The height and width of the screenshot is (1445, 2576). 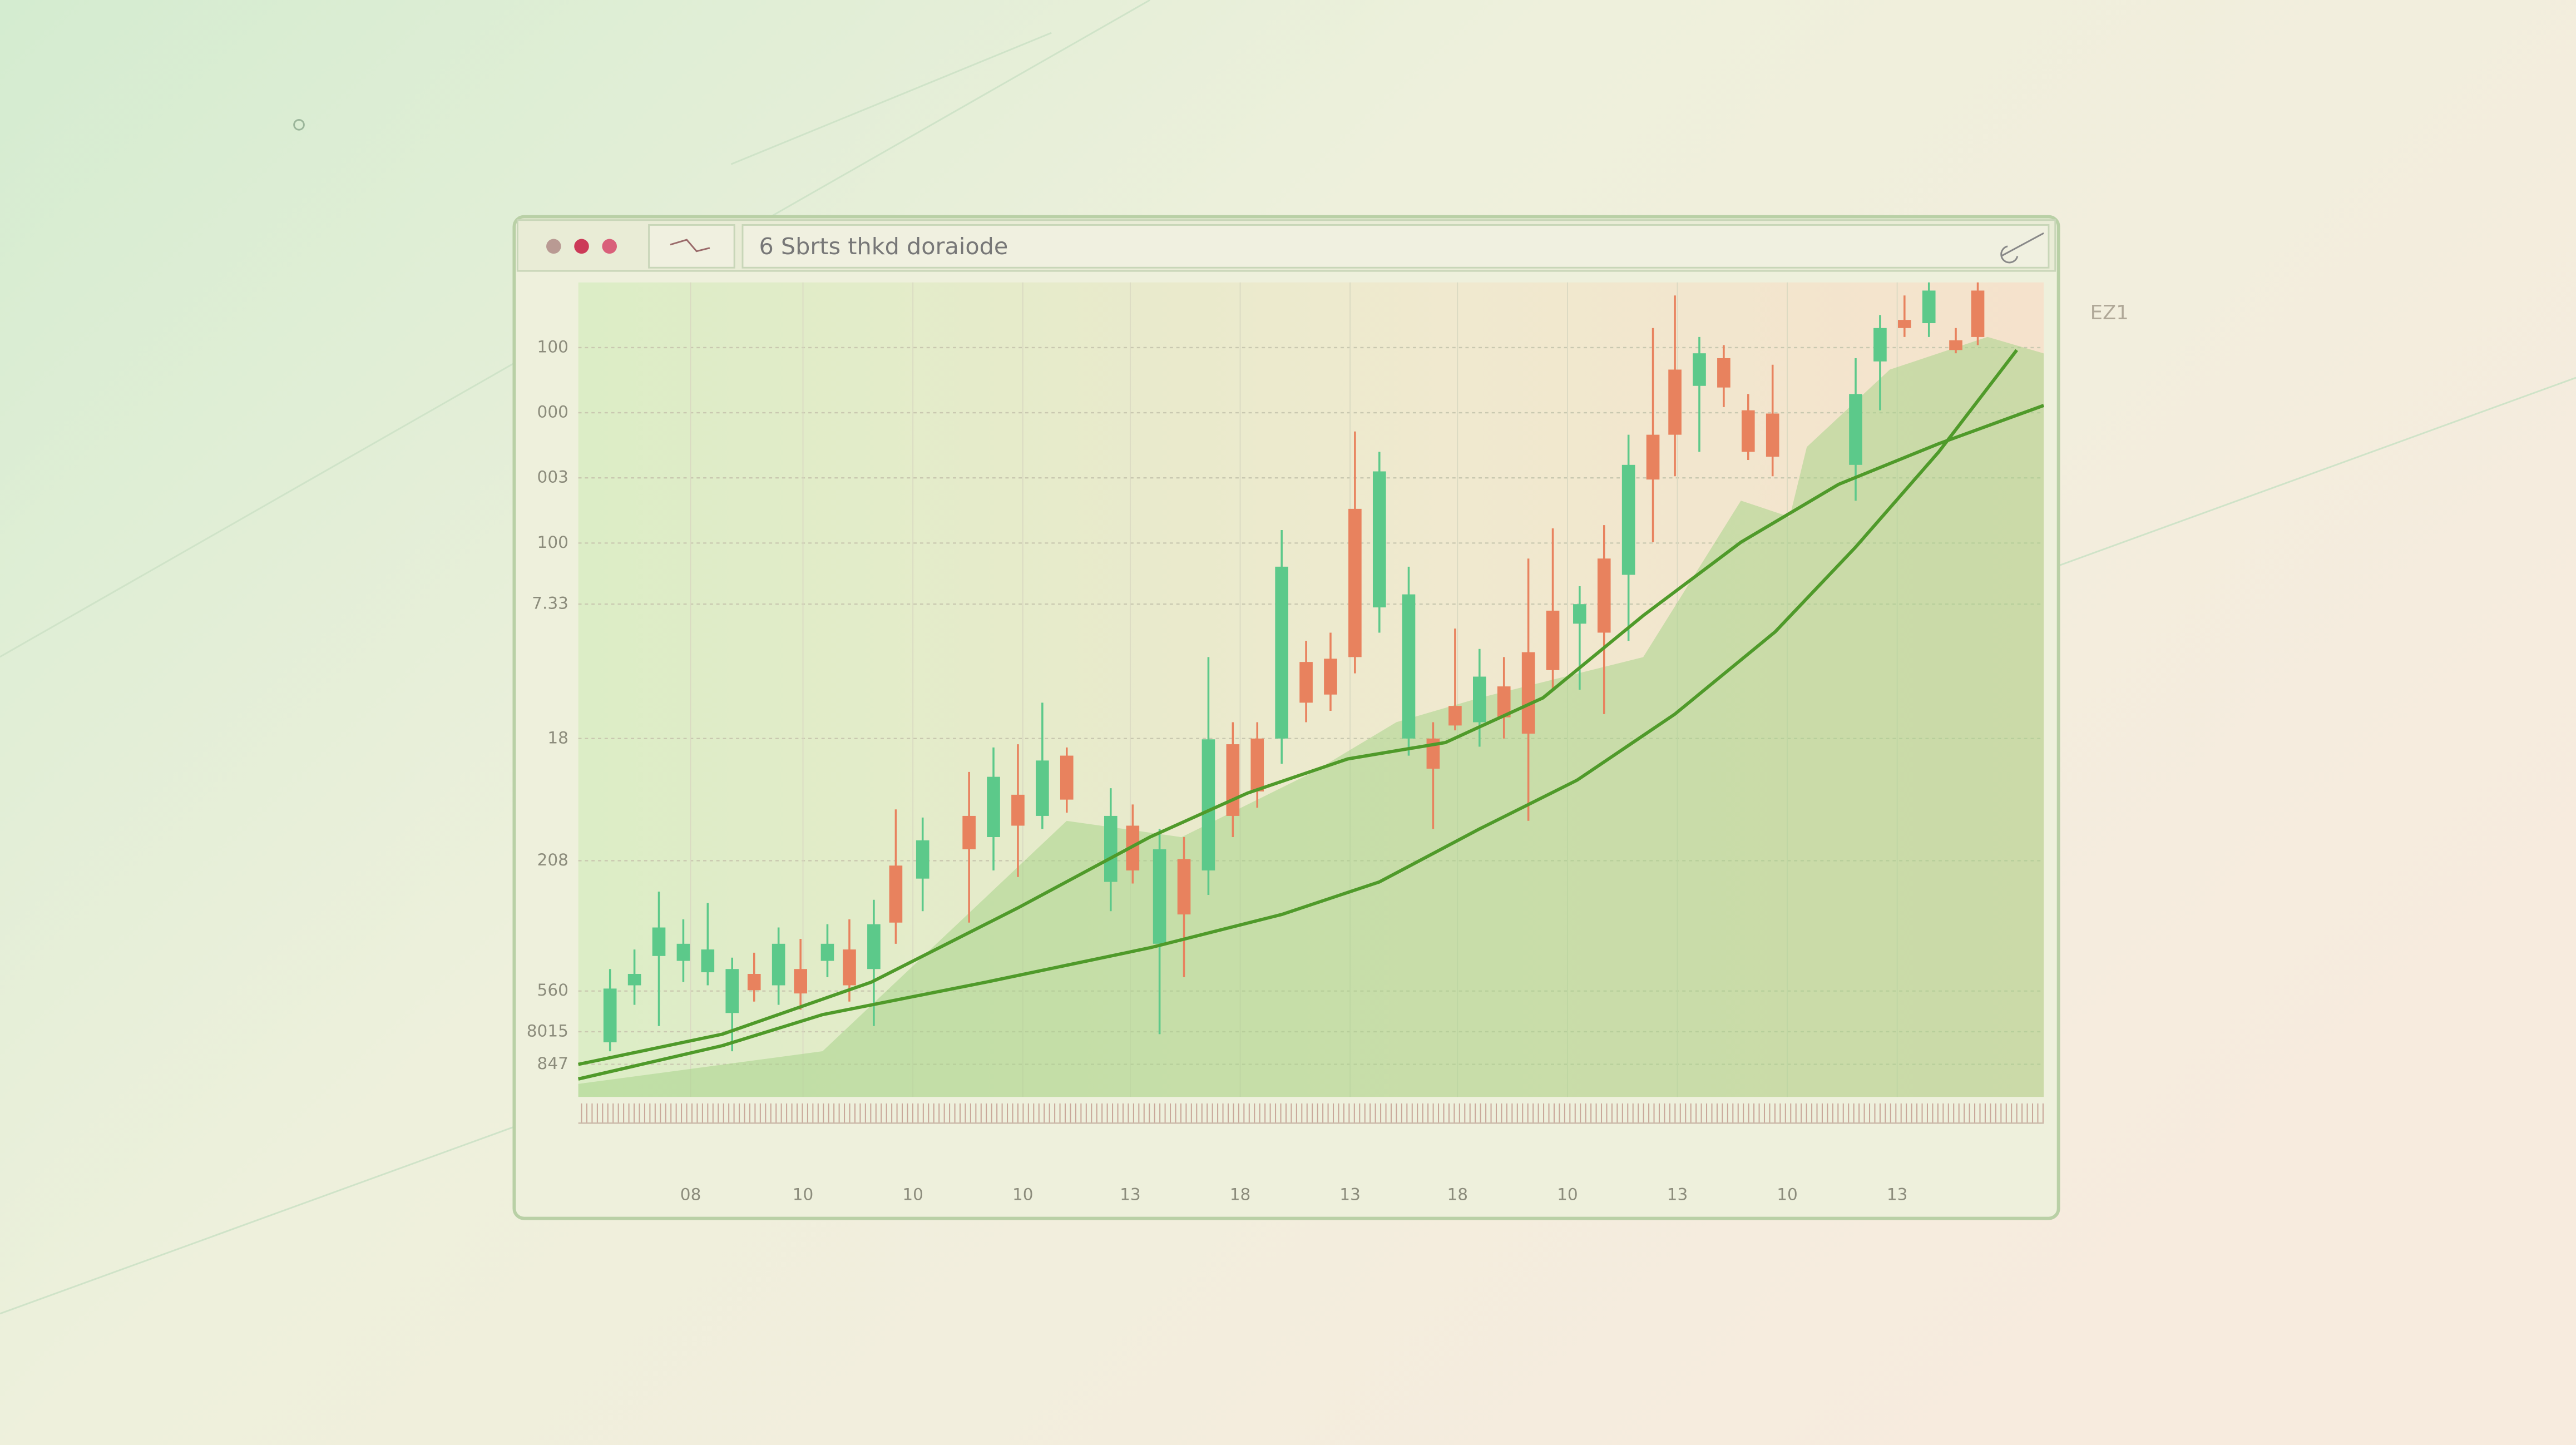 What do you see at coordinates (552, 859) in the screenshot?
I see `y-tick-label: 208` at bounding box center [552, 859].